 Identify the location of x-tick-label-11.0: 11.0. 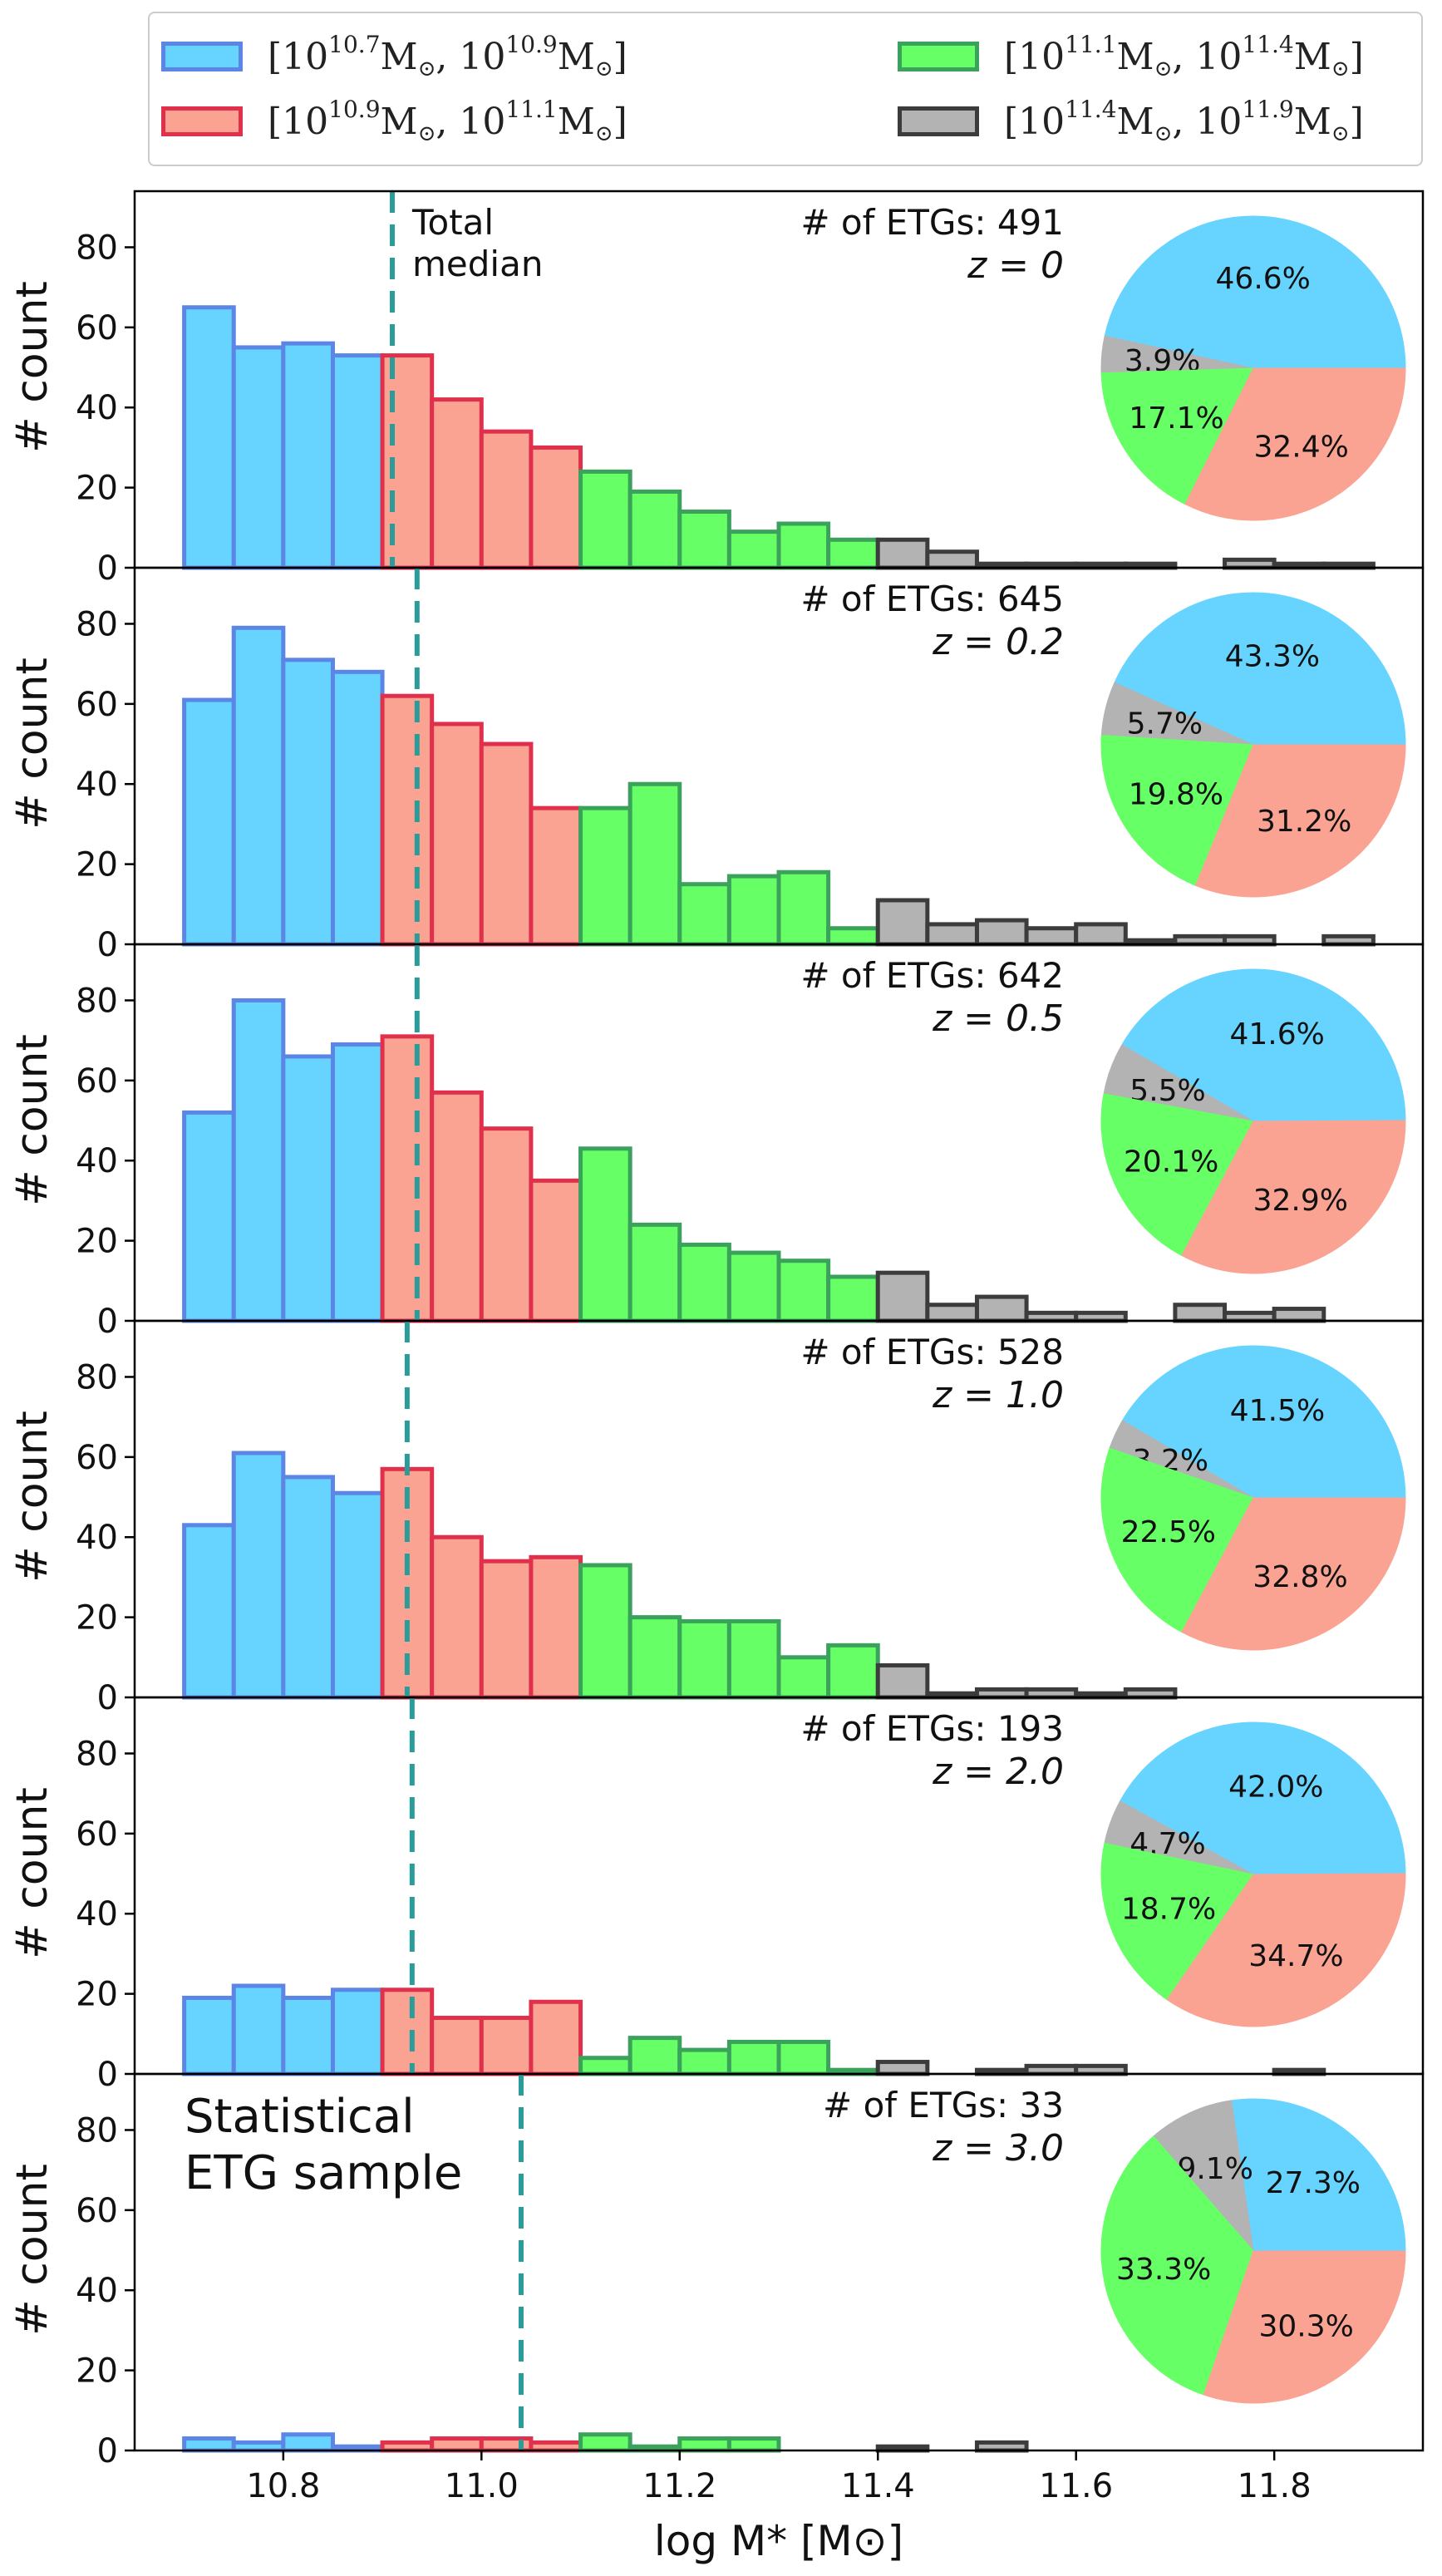
(482, 2486).